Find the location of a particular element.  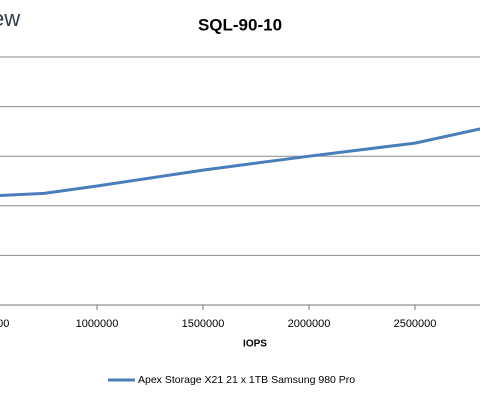

x-tick-label: 1500000 is located at coordinates (203, 324).